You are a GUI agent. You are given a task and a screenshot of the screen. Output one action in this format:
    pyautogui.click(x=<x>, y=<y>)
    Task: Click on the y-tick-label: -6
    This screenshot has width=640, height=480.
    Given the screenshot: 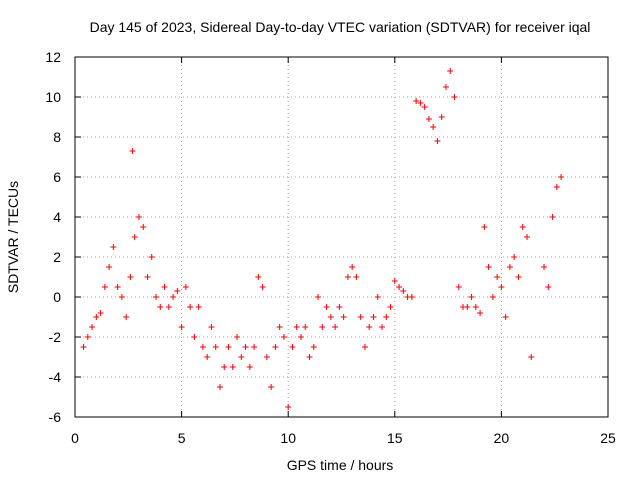 What is the action you would take?
    pyautogui.click(x=55, y=417)
    